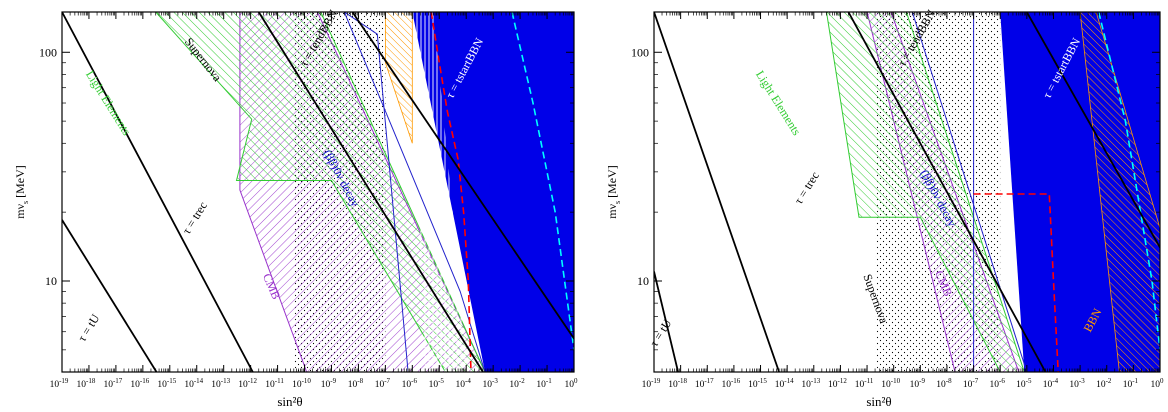 Image resolution: width=1168 pixels, height=412 pixels. I want to click on region-light-elements, so click(925, 192).